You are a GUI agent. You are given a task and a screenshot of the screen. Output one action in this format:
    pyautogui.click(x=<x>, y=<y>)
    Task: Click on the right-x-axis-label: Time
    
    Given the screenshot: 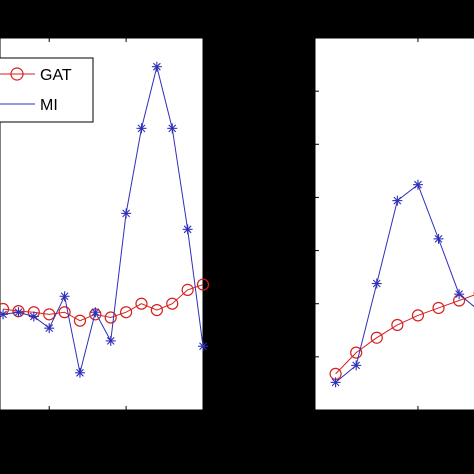 What is the action you would take?
    pyautogui.click(x=437, y=457)
    